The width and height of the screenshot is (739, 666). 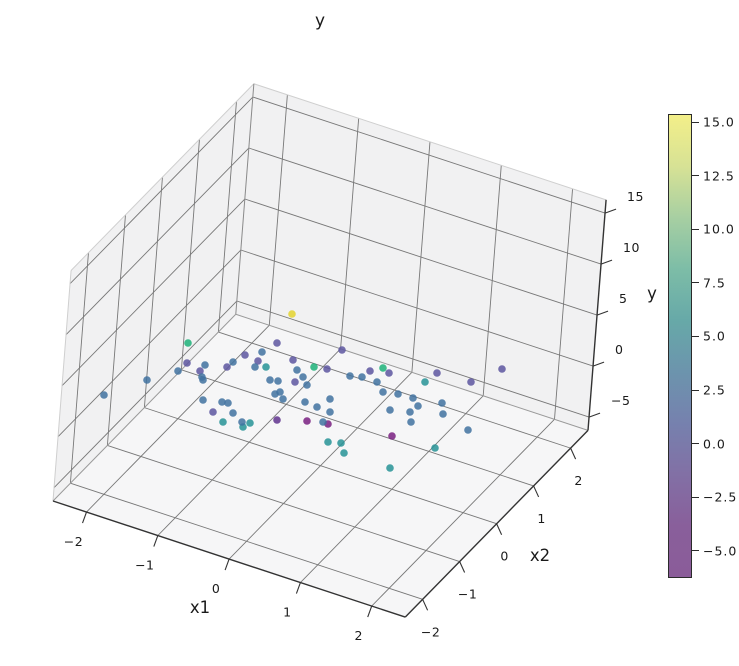 What do you see at coordinates (720, 497) in the screenshot?
I see `colorbar-tick-label: −2.5` at bounding box center [720, 497].